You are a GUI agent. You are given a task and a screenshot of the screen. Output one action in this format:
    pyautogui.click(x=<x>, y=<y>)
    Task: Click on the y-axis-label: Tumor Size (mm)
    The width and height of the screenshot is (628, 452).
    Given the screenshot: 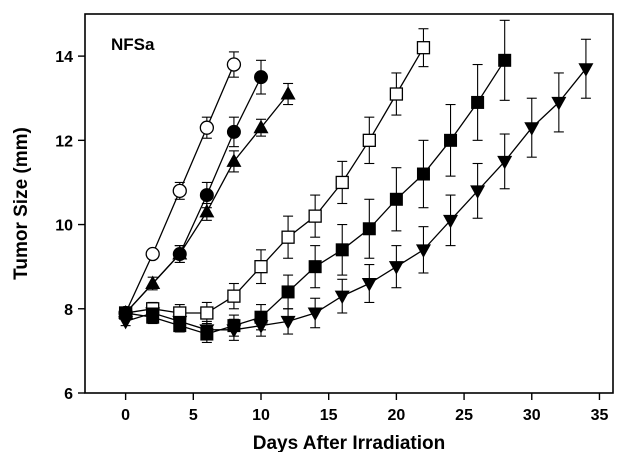 What is the action you would take?
    pyautogui.click(x=21, y=203)
    